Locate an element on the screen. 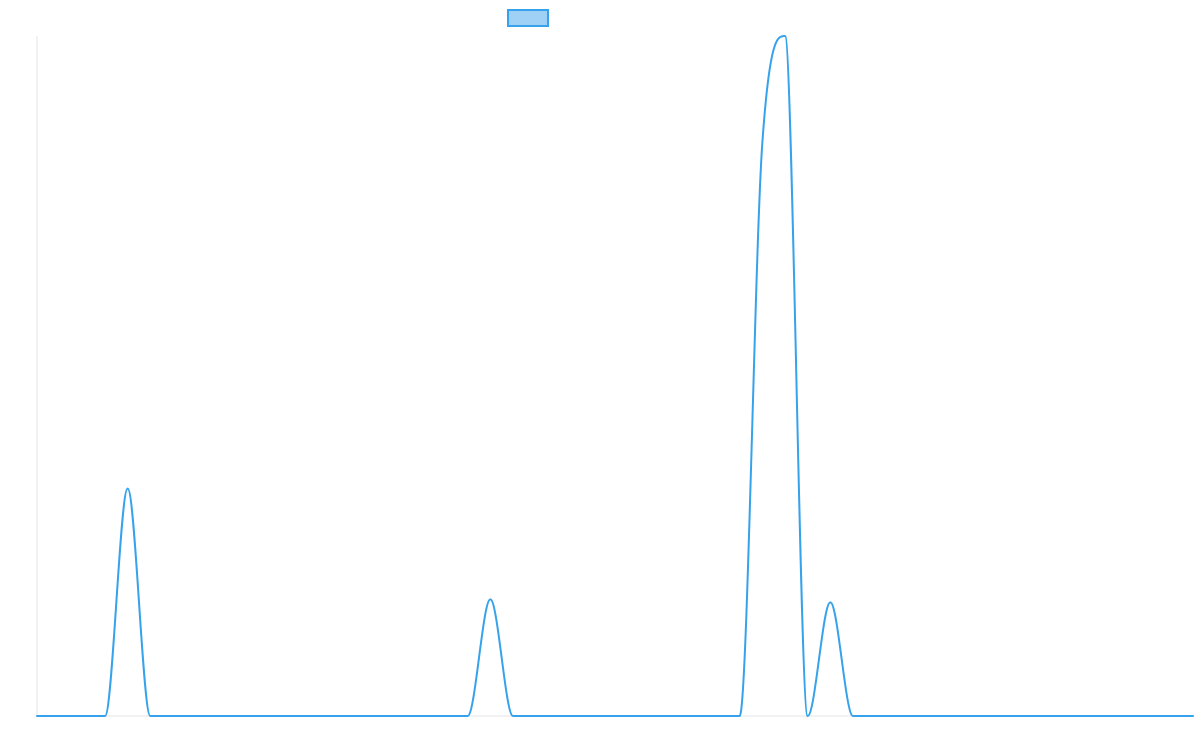  legend-swatch is located at coordinates (528, 18).